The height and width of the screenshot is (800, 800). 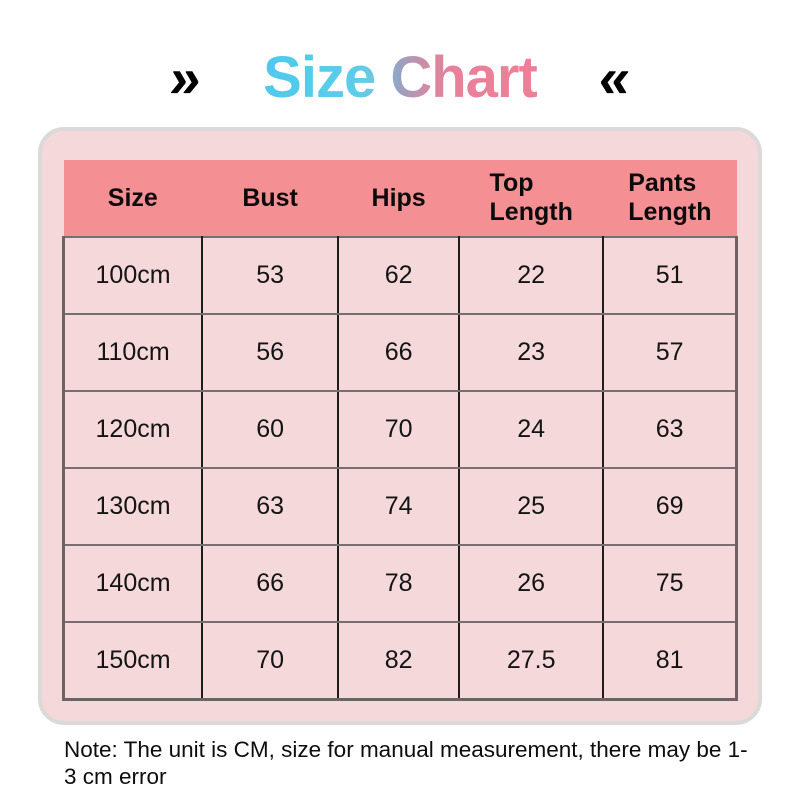 I want to click on hips-cell: 66, so click(x=399, y=352).